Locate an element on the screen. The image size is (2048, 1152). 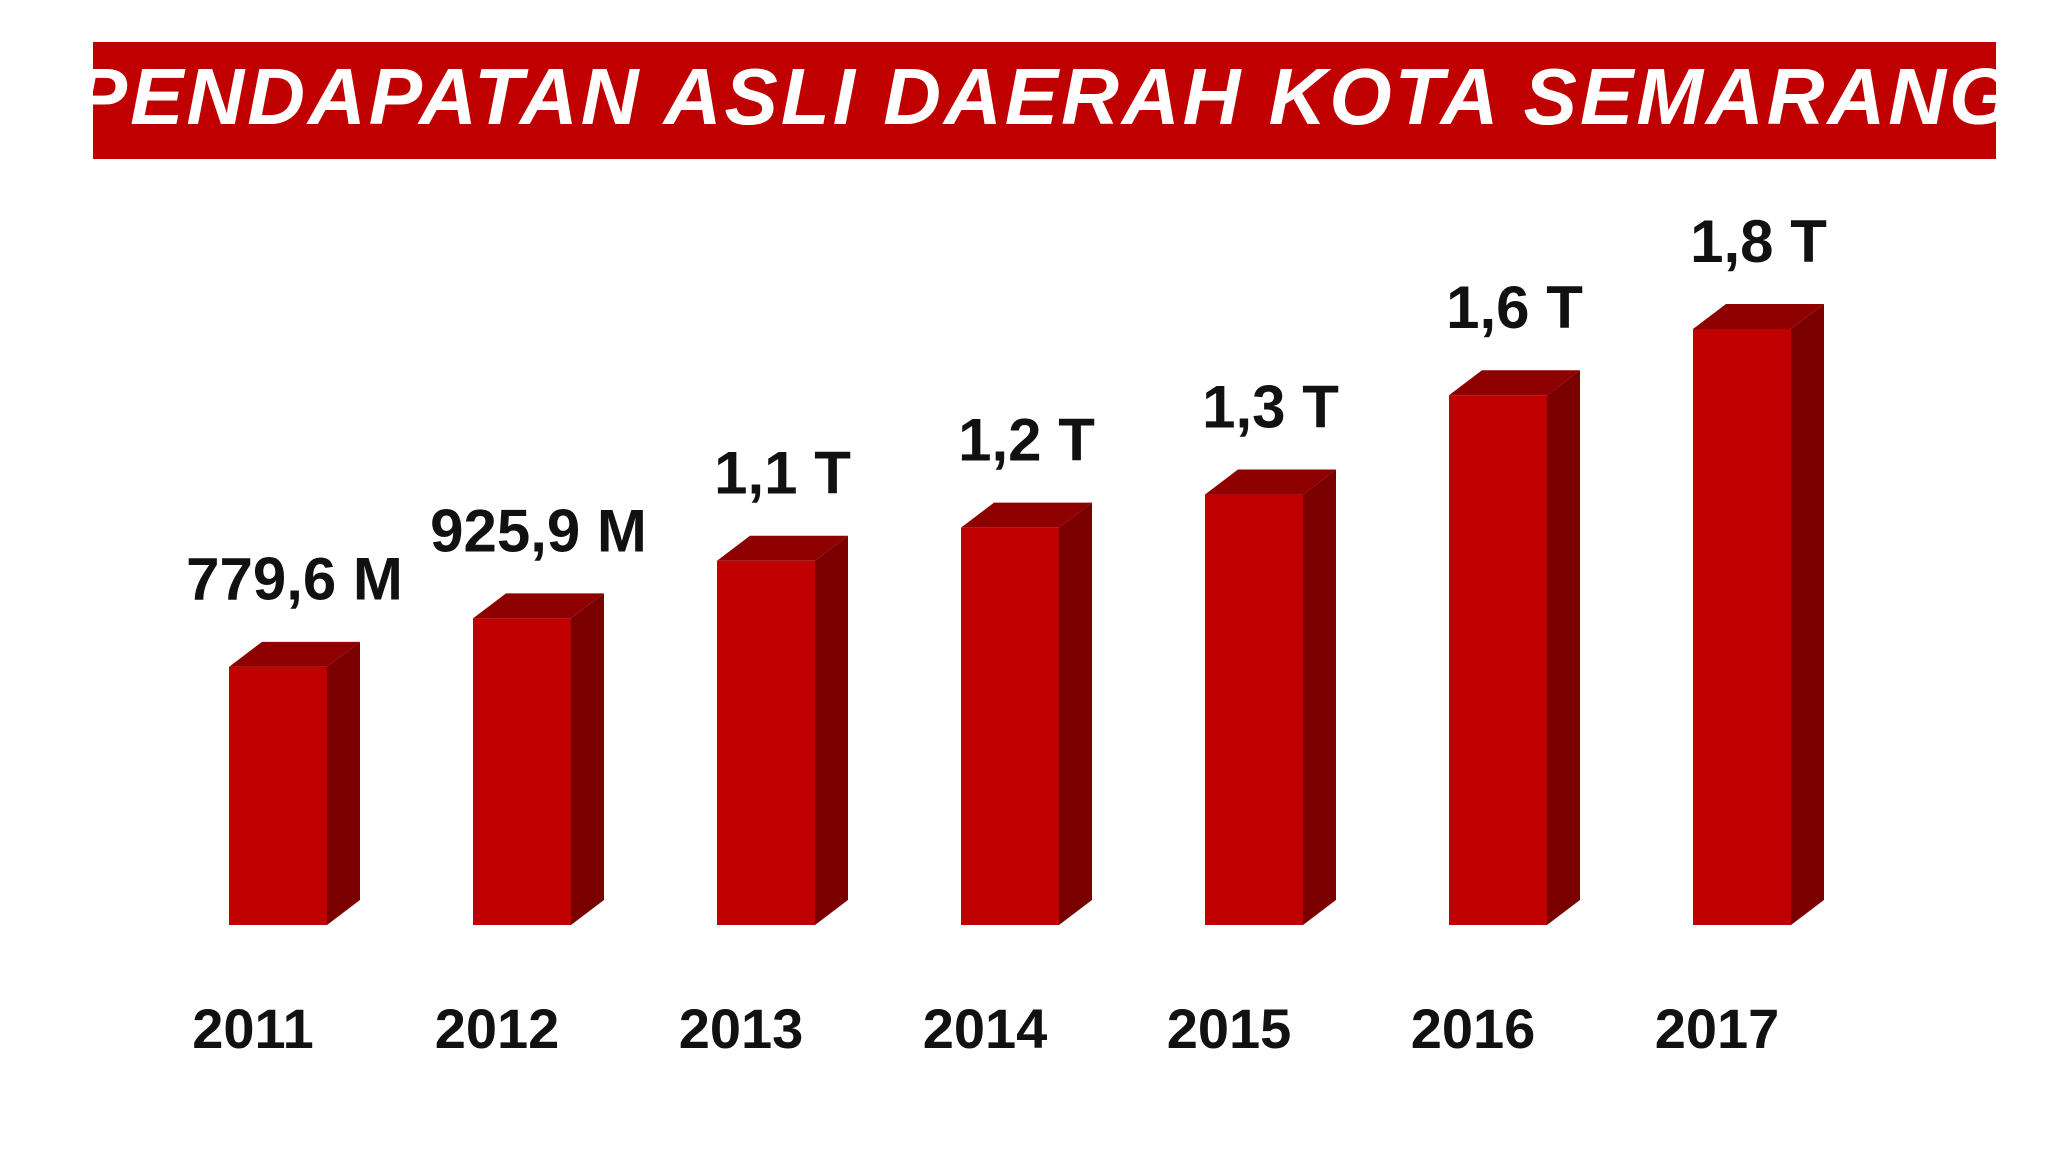
x-tick-label: 2015 is located at coordinates (1229, 1028).